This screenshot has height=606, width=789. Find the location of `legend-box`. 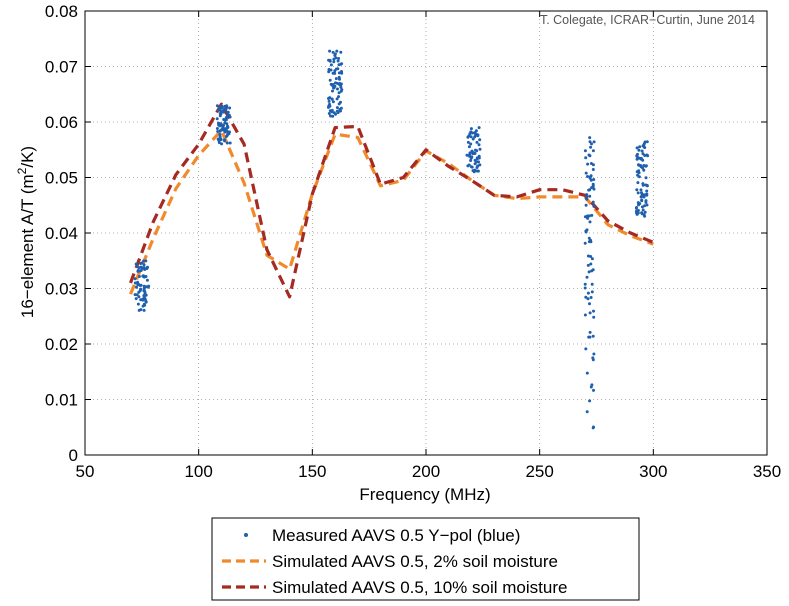

legend-box is located at coordinates (425, 559).